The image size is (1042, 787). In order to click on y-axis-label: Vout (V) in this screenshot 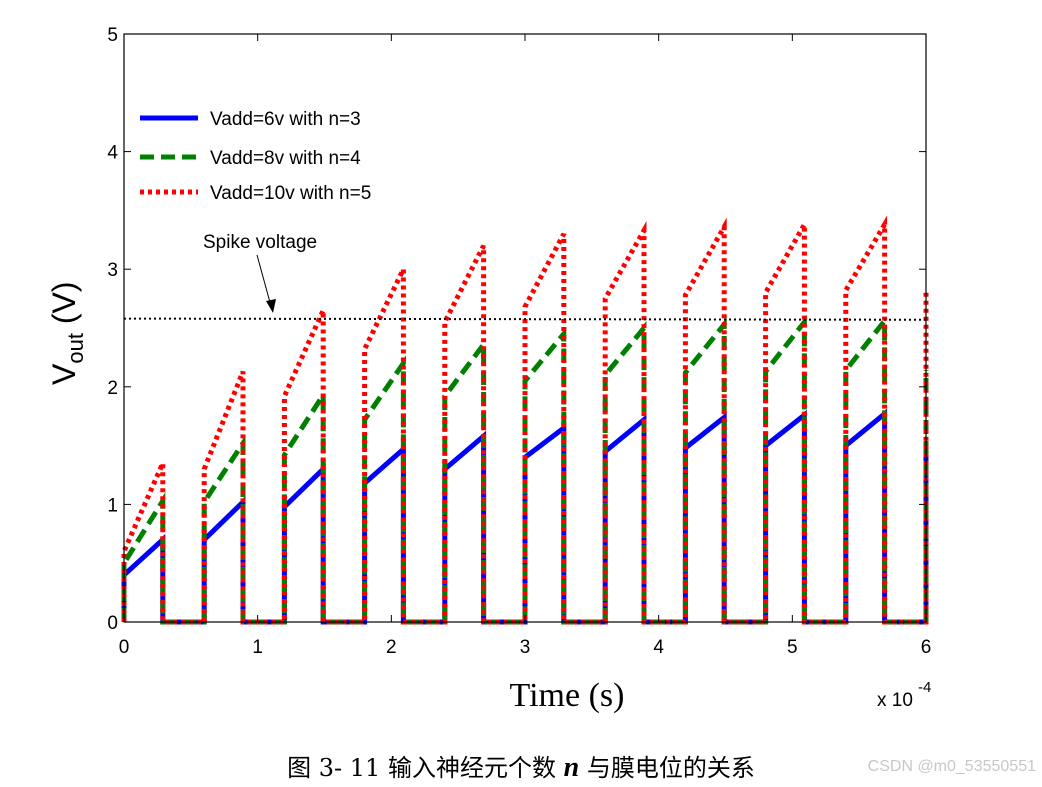, I will do `click(67, 333)`.